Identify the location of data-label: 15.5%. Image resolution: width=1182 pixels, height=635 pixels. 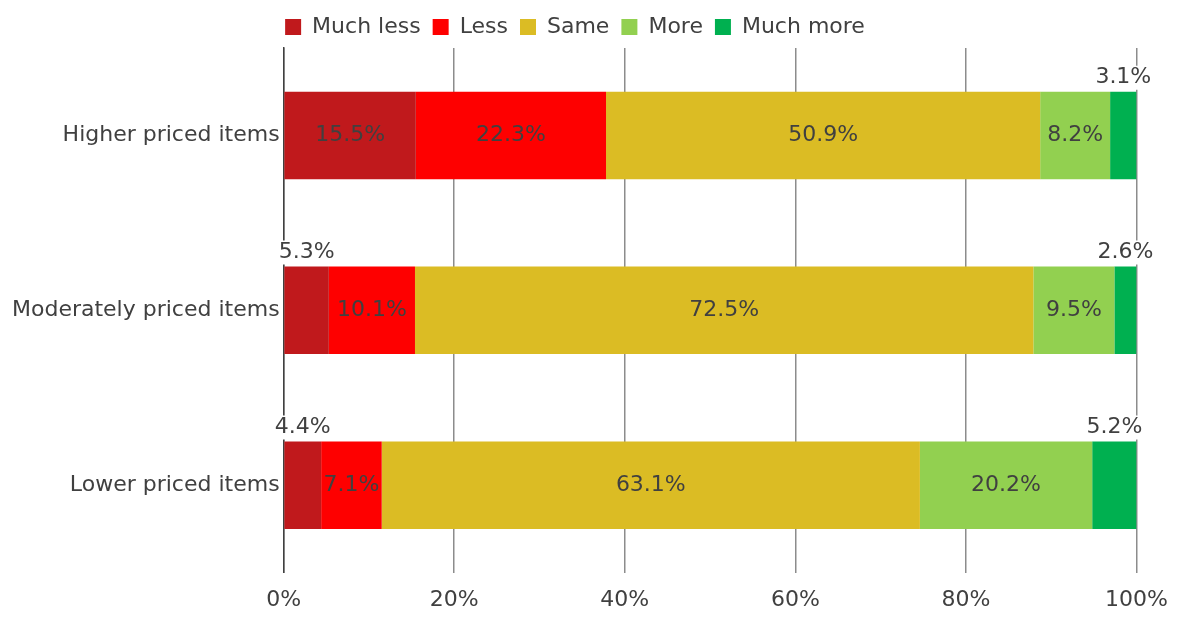
(350, 134).